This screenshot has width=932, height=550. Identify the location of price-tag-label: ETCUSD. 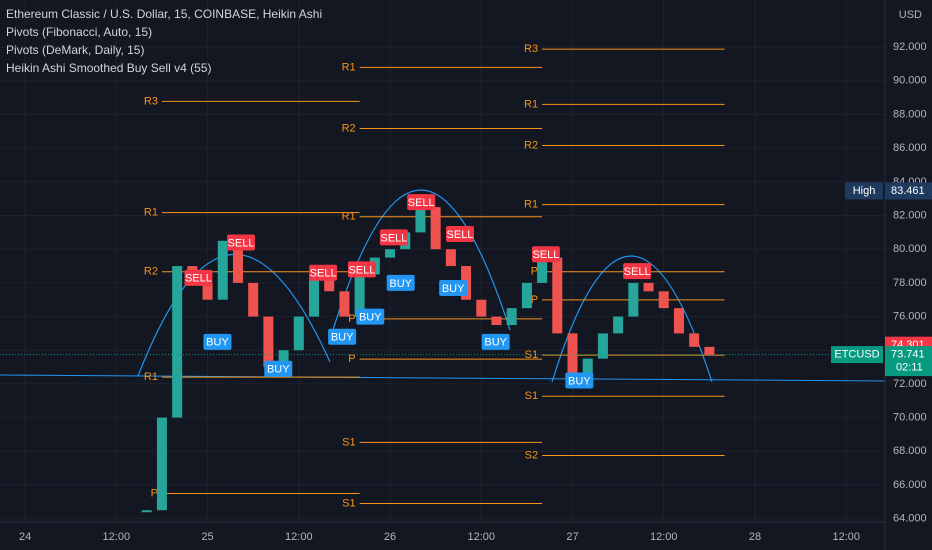
(856, 355).